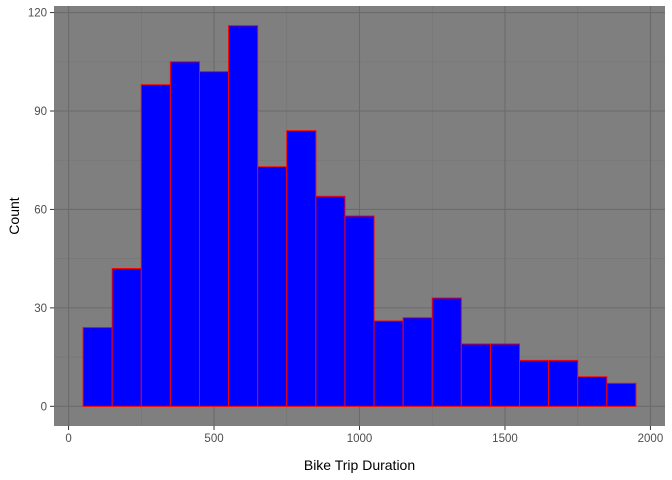 The image size is (672, 480). Describe the element at coordinates (37, 14) in the screenshot. I see `y-tick-label: 120` at that location.